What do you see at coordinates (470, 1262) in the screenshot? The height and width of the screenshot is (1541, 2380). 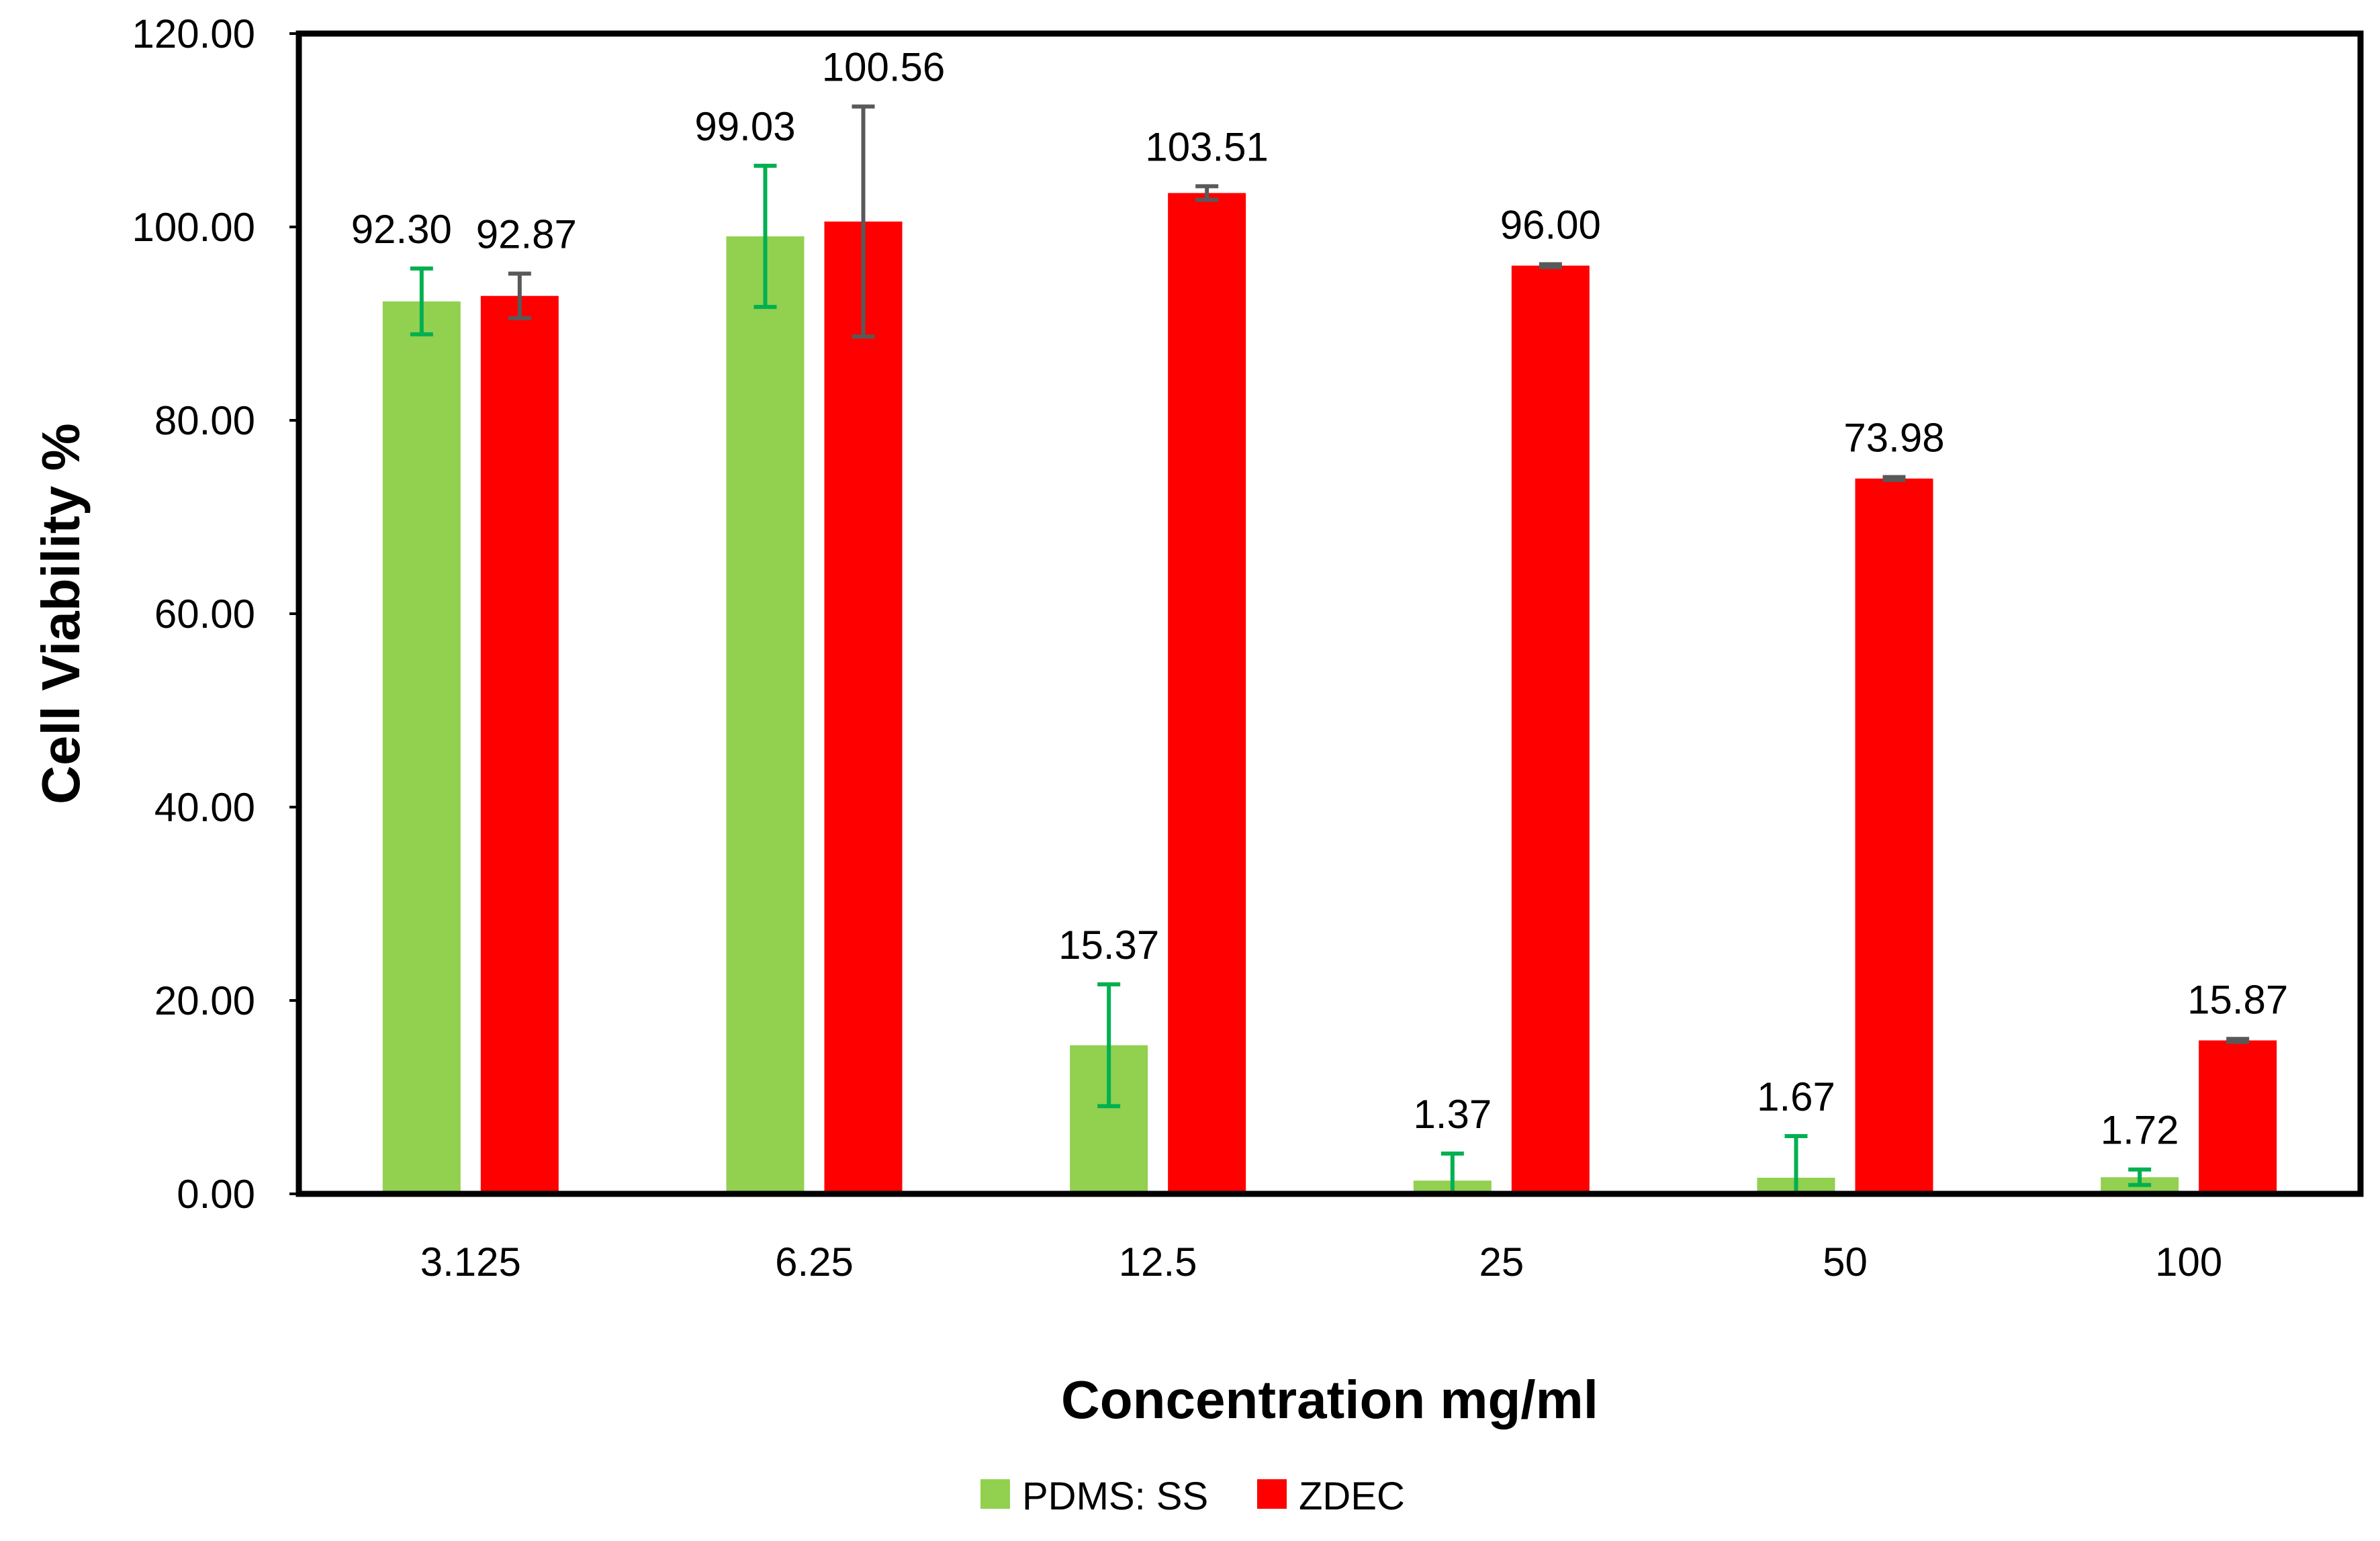 I see `x-tick-label: 3.125` at bounding box center [470, 1262].